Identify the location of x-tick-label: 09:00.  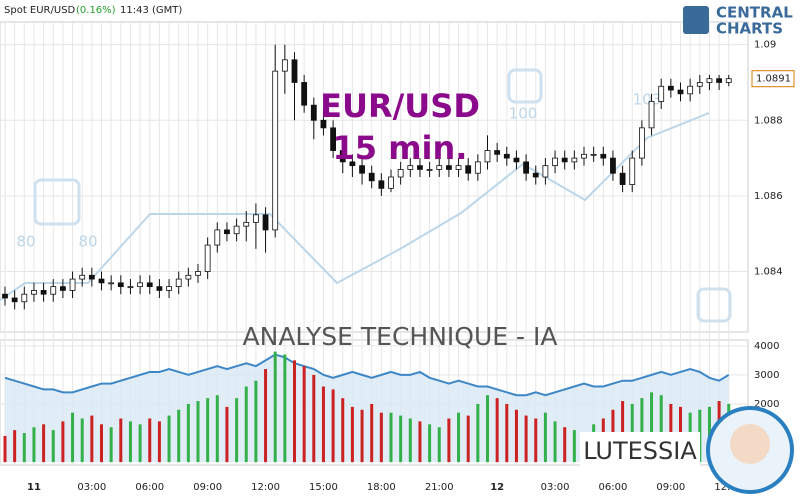
(670, 487).